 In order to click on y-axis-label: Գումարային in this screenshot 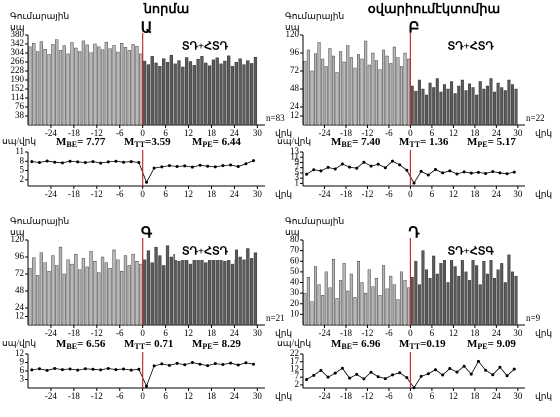, I will do `click(314, 16)`.